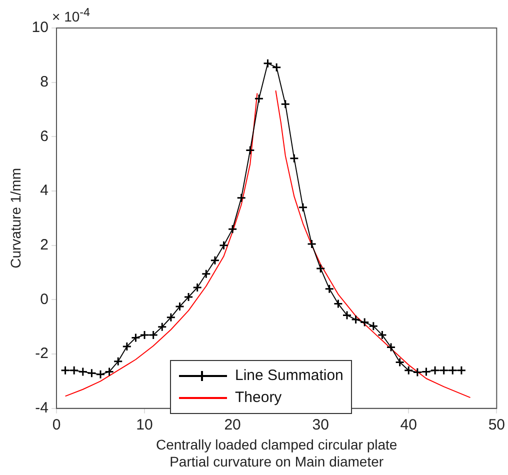 The height and width of the screenshot is (475, 508). Describe the element at coordinates (44, 136) in the screenshot. I see `y-tick-label: 6` at that location.